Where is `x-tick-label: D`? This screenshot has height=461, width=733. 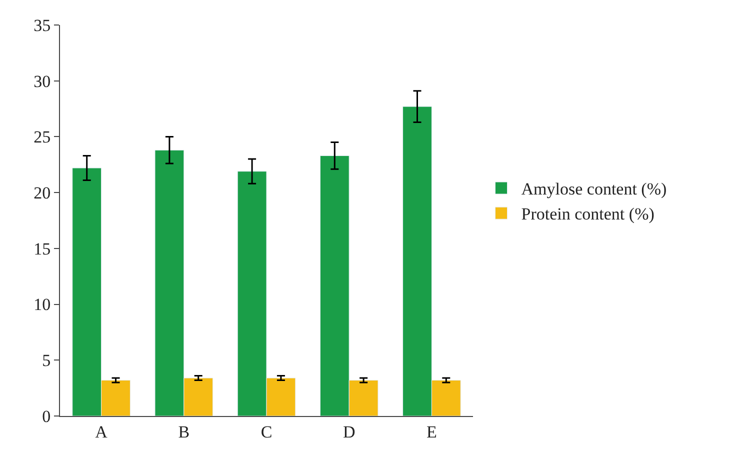
x-tick-label: D is located at coordinates (349, 432).